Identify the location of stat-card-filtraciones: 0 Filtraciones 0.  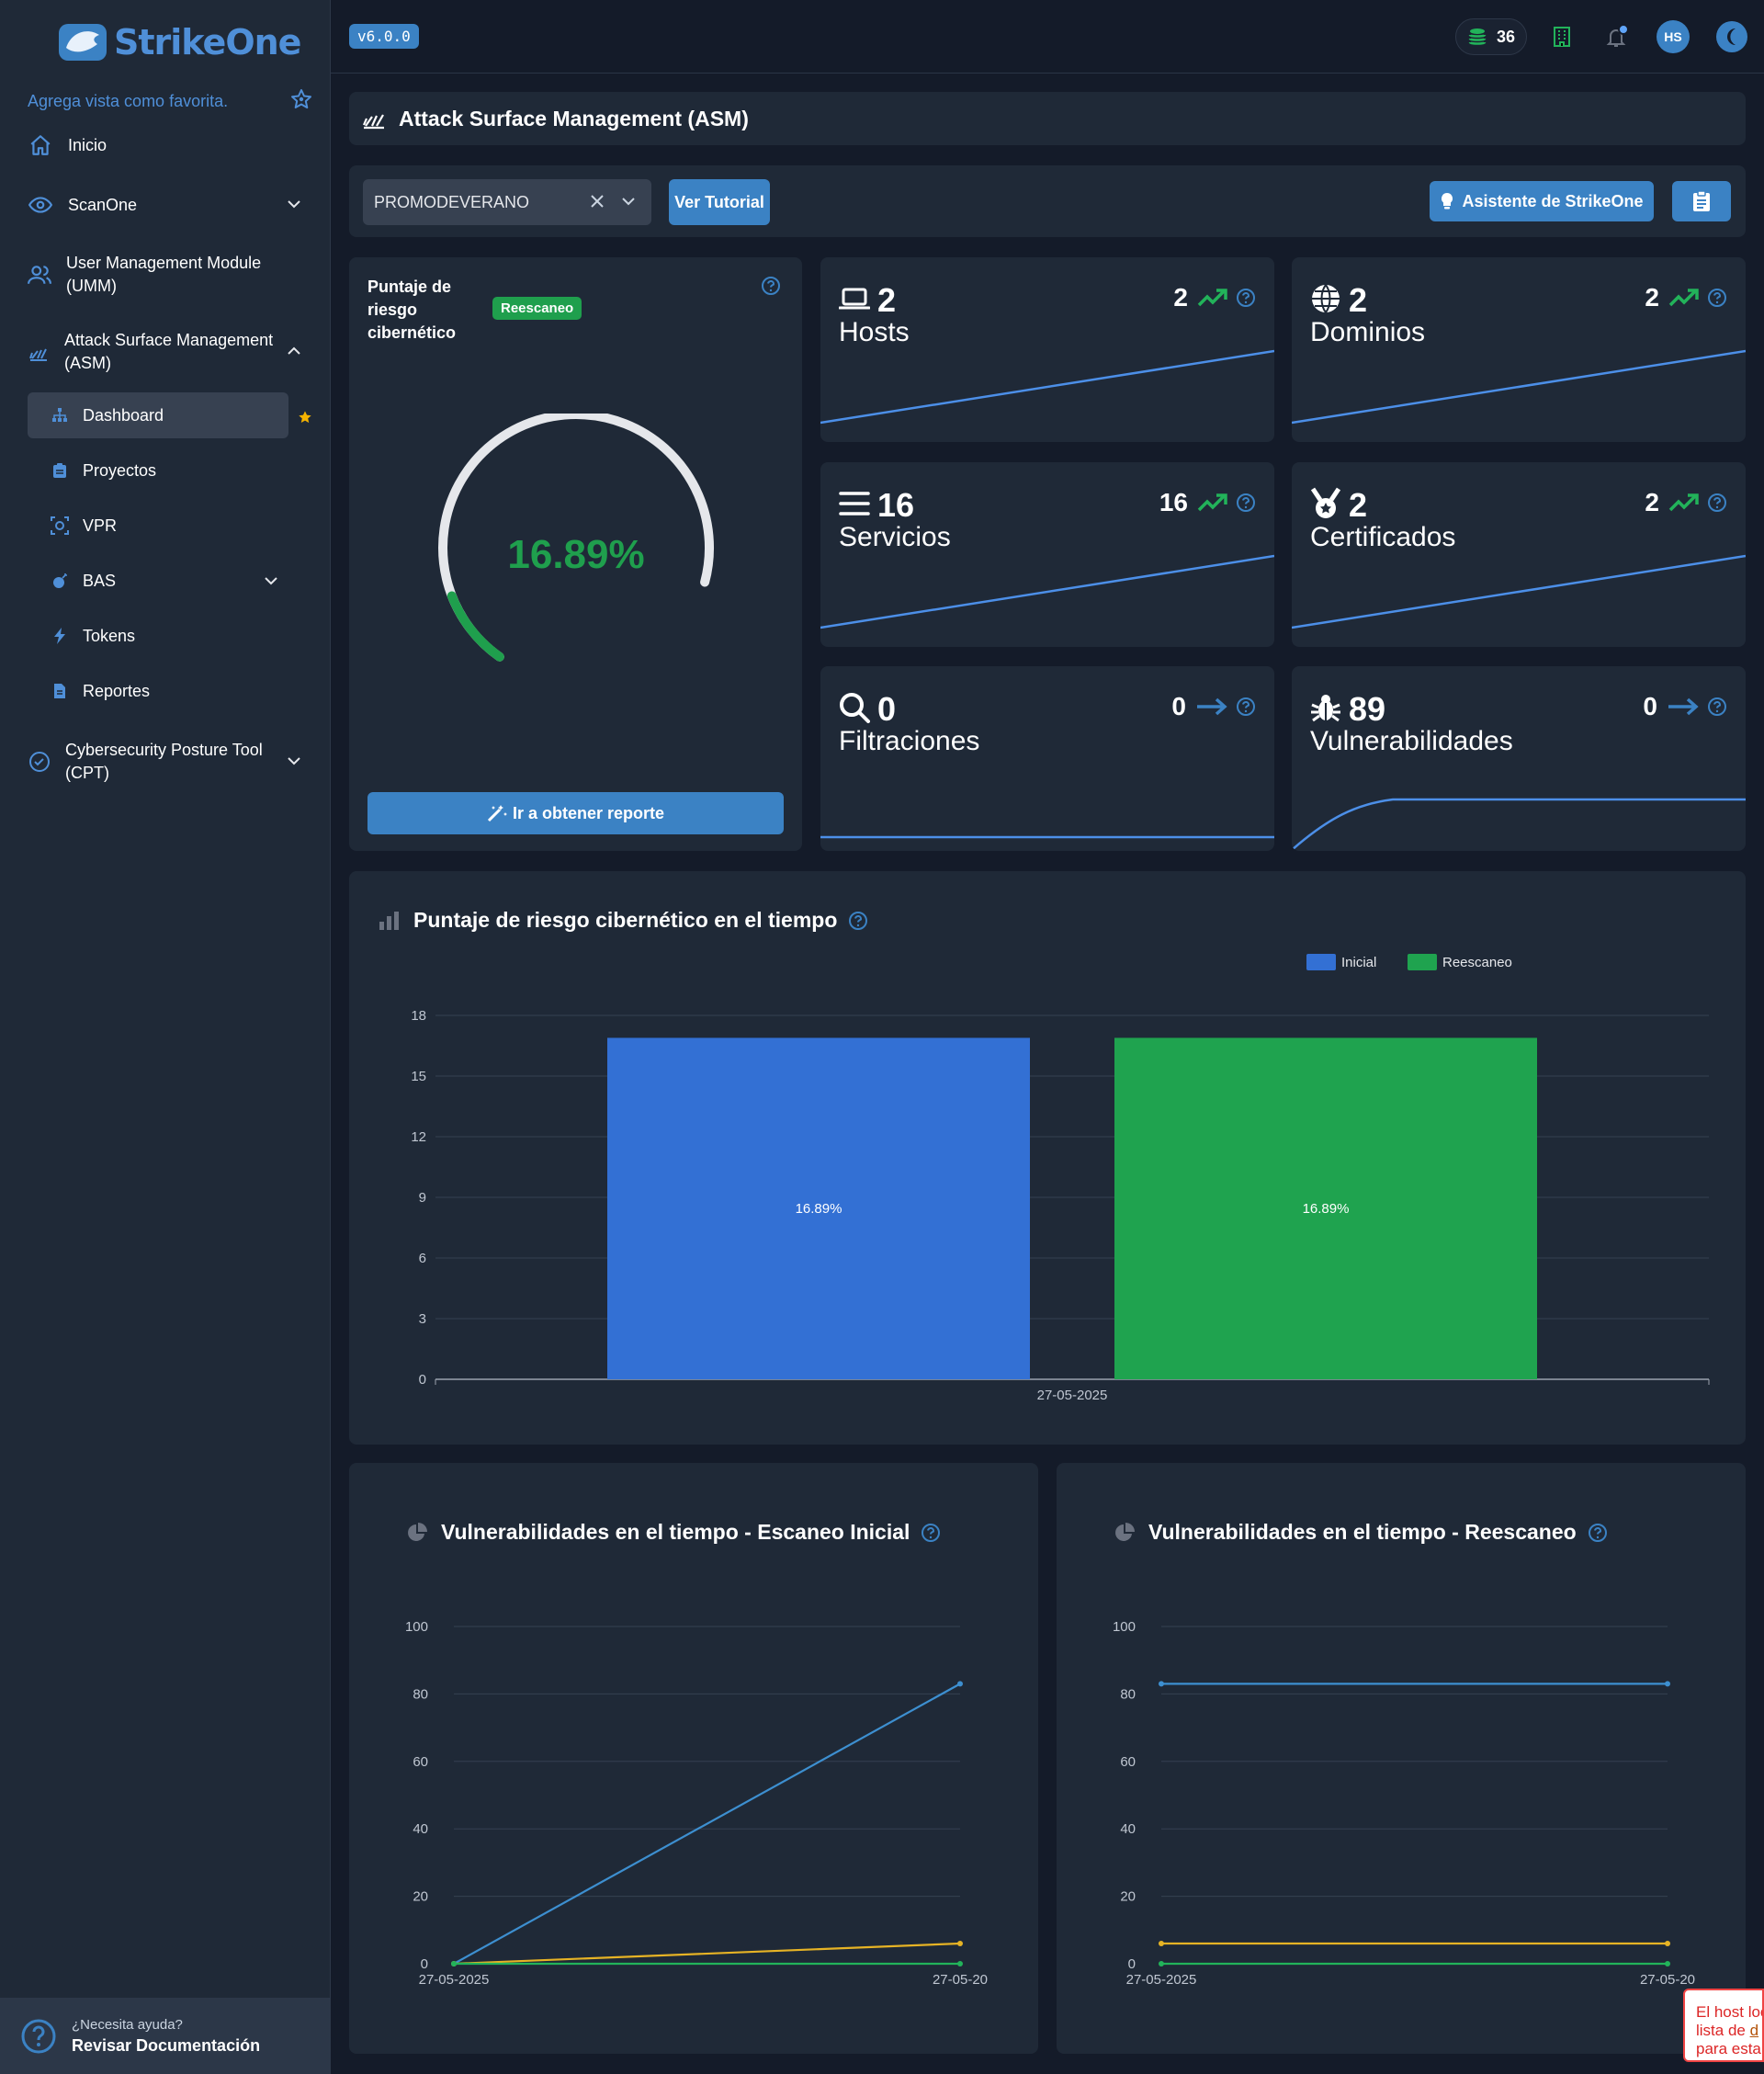
(1047, 758).